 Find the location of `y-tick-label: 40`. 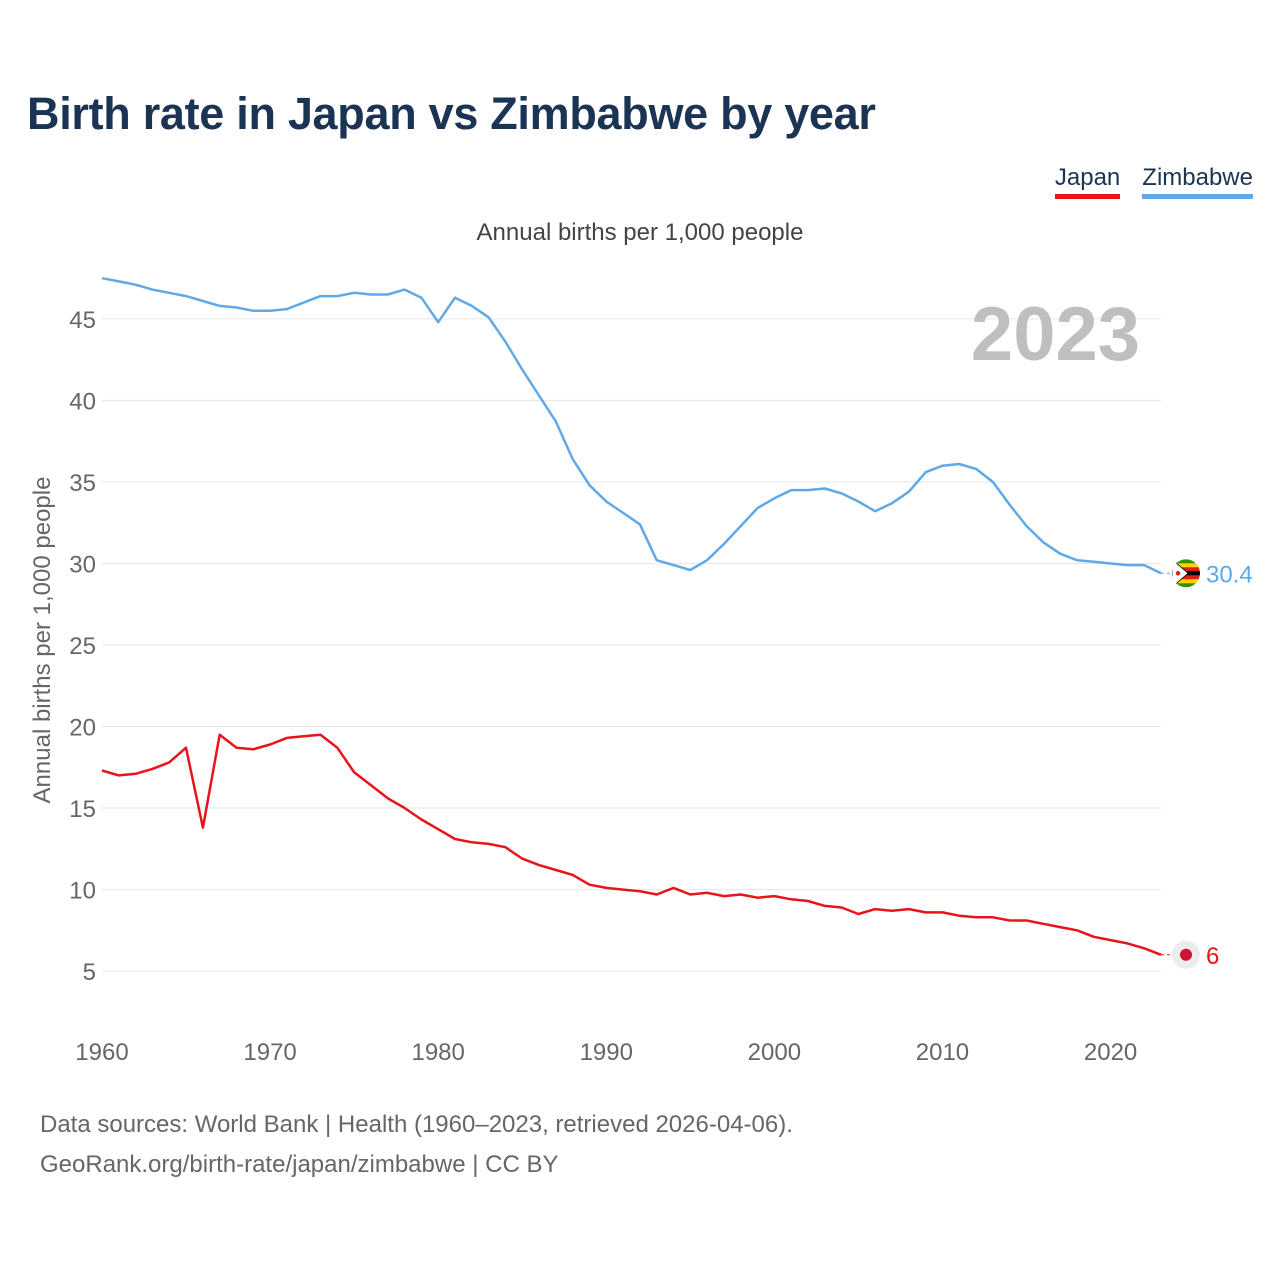

y-tick-label: 40 is located at coordinates (82, 401).